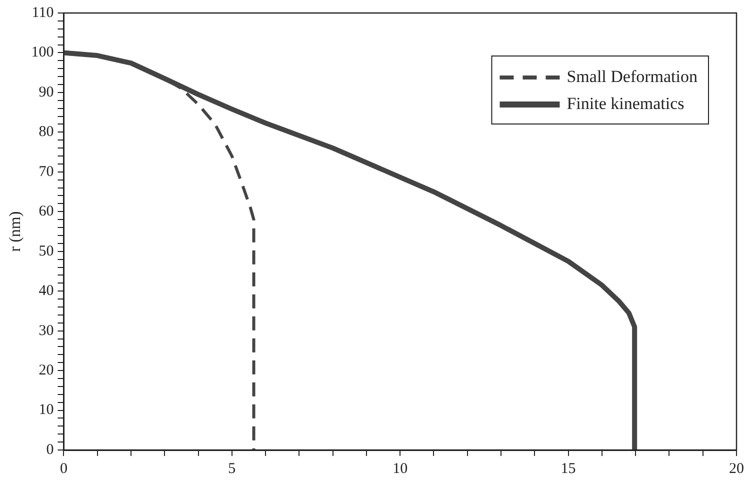 This screenshot has width=748, height=484. Describe the element at coordinates (64, 468) in the screenshot. I see `x-tick-label: 0` at that location.